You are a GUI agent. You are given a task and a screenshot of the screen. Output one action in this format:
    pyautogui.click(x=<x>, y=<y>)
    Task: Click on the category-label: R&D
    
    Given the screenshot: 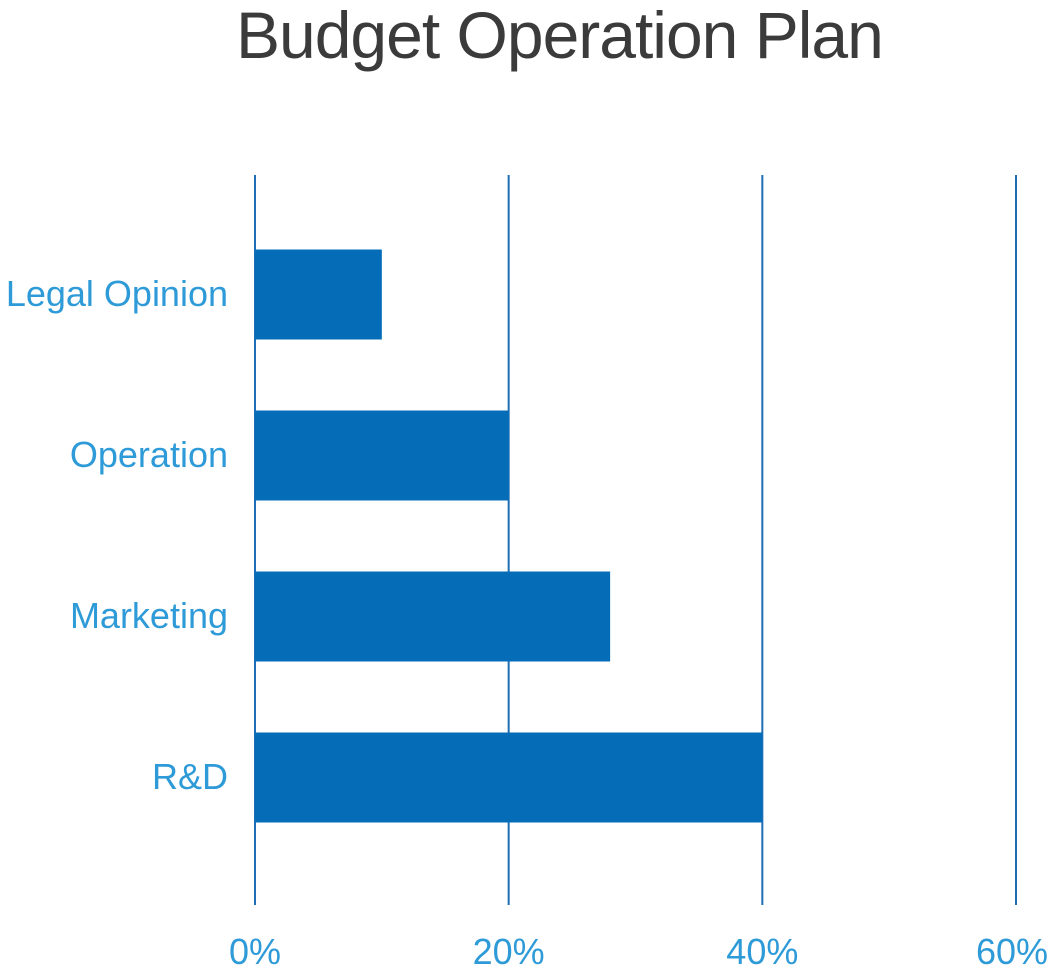 What is the action you would take?
    pyautogui.click(x=190, y=776)
    